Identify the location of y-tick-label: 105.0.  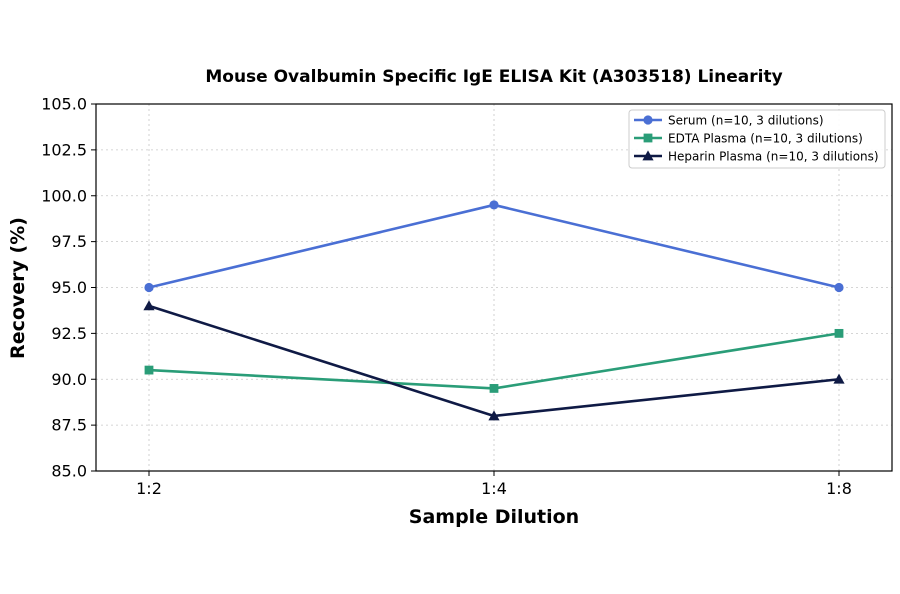
(64, 104).